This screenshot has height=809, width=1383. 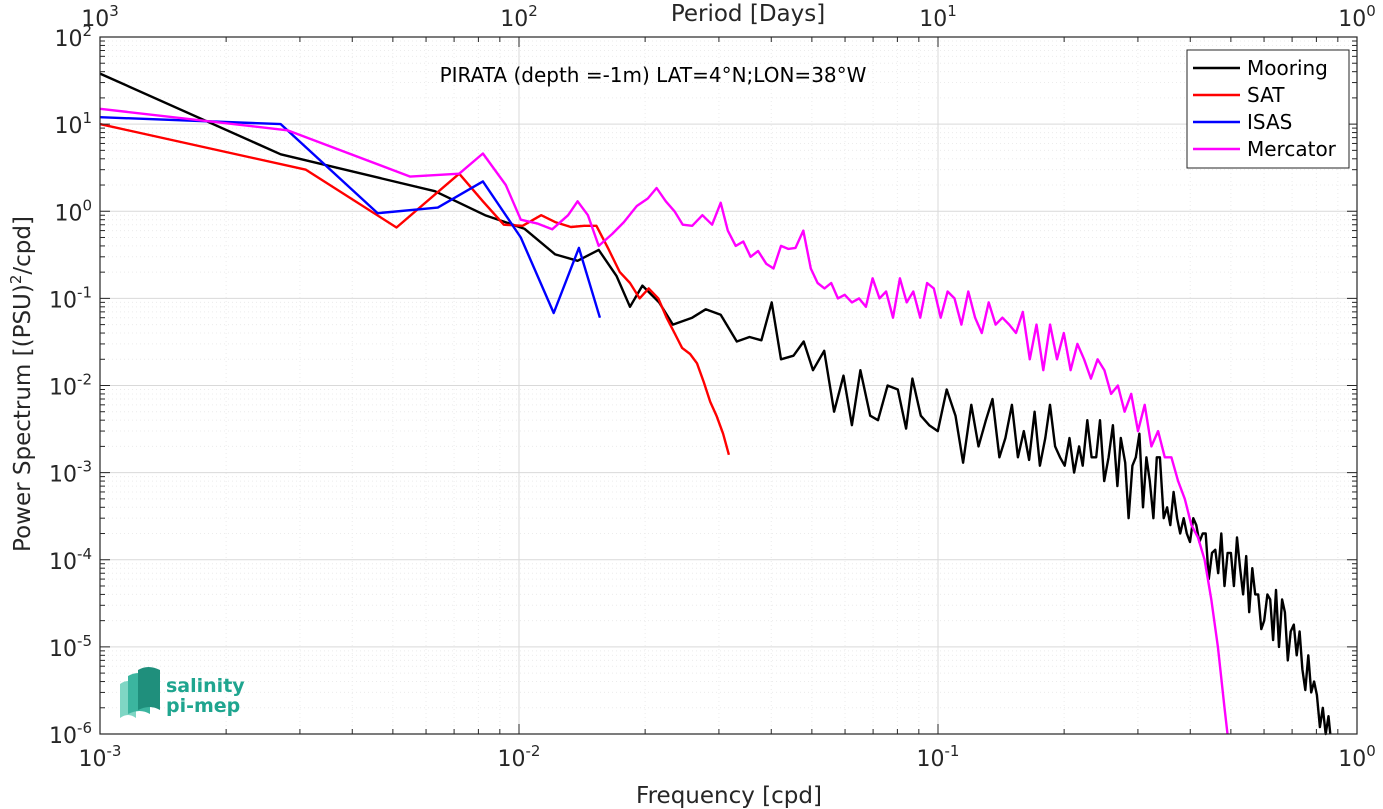 What do you see at coordinates (73, 211) in the screenshot?
I see `y-tick-label: 10⁰` at bounding box center [73, 211].